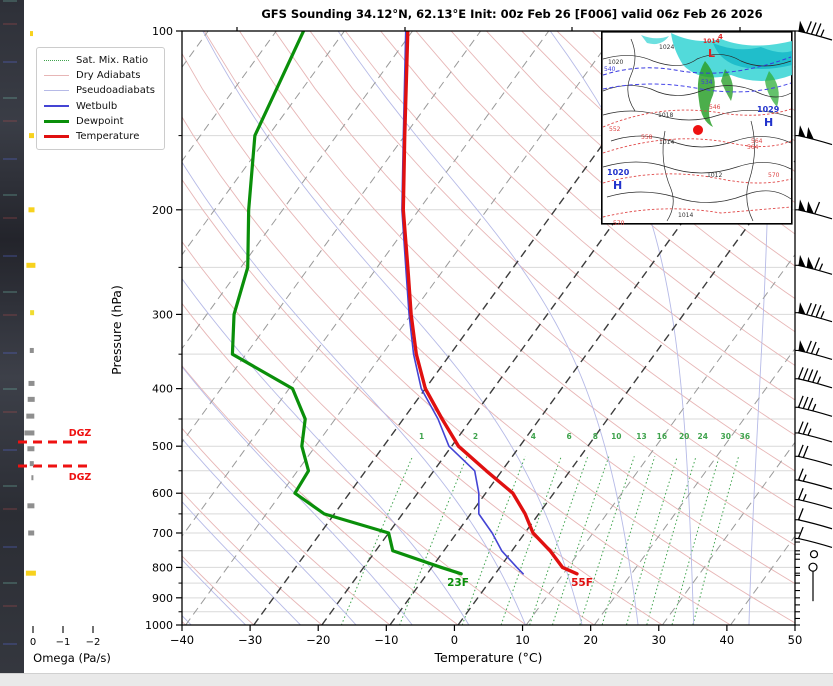 This screenshot has height=686, width=833. Describe the element at coordinates (666, 47) in the screenshot. I see `map-label: 1024` at that location.